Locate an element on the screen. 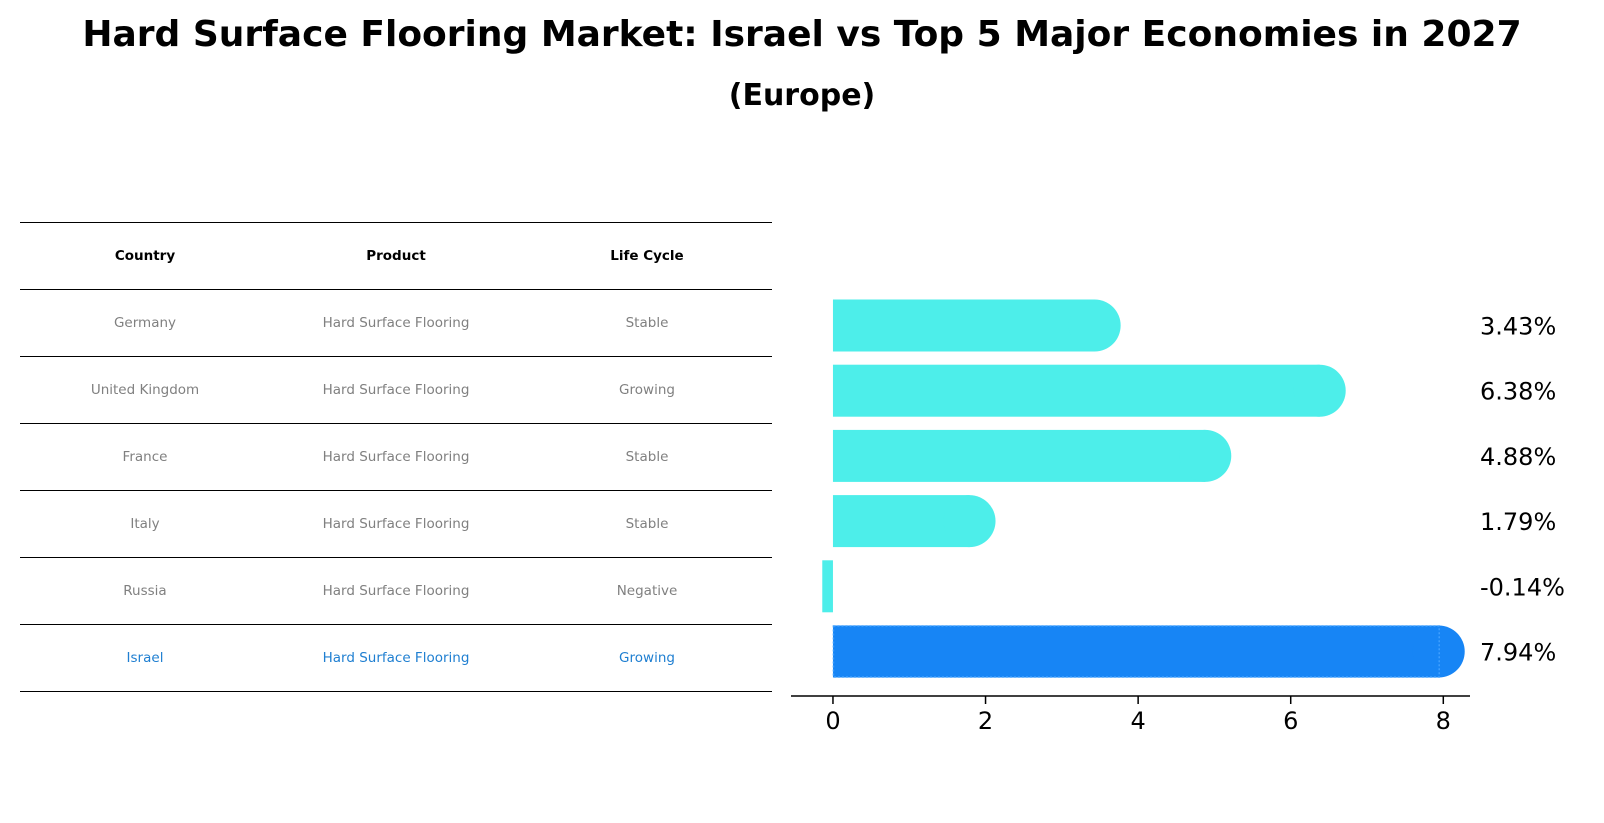  chart-subtitle: (Europe) is located at coordinates (802, 95).